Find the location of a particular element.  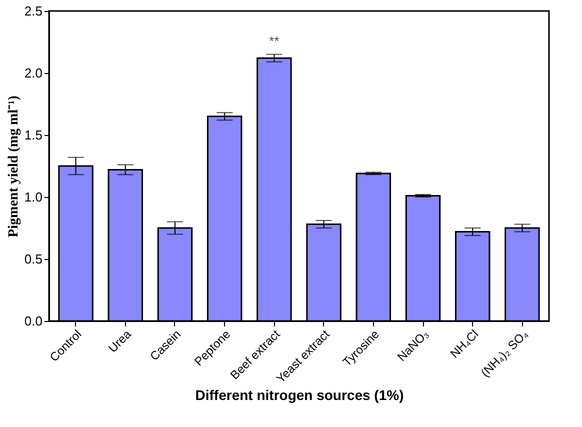

x-tick-label: Urea is located at coordinates (120, 341).